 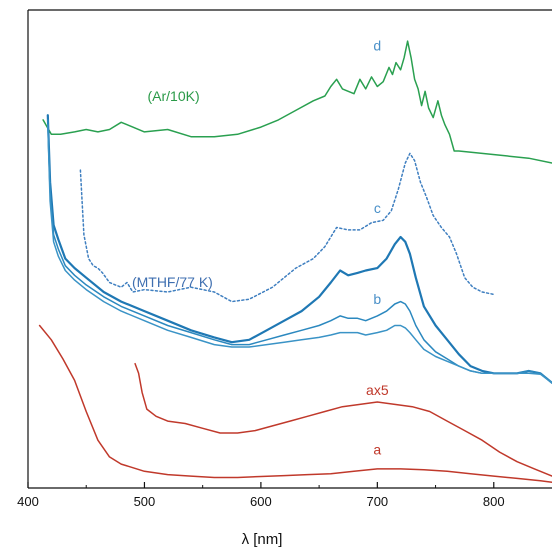 I want to click on x-tick-label: 400, so click(x=28, y=501).